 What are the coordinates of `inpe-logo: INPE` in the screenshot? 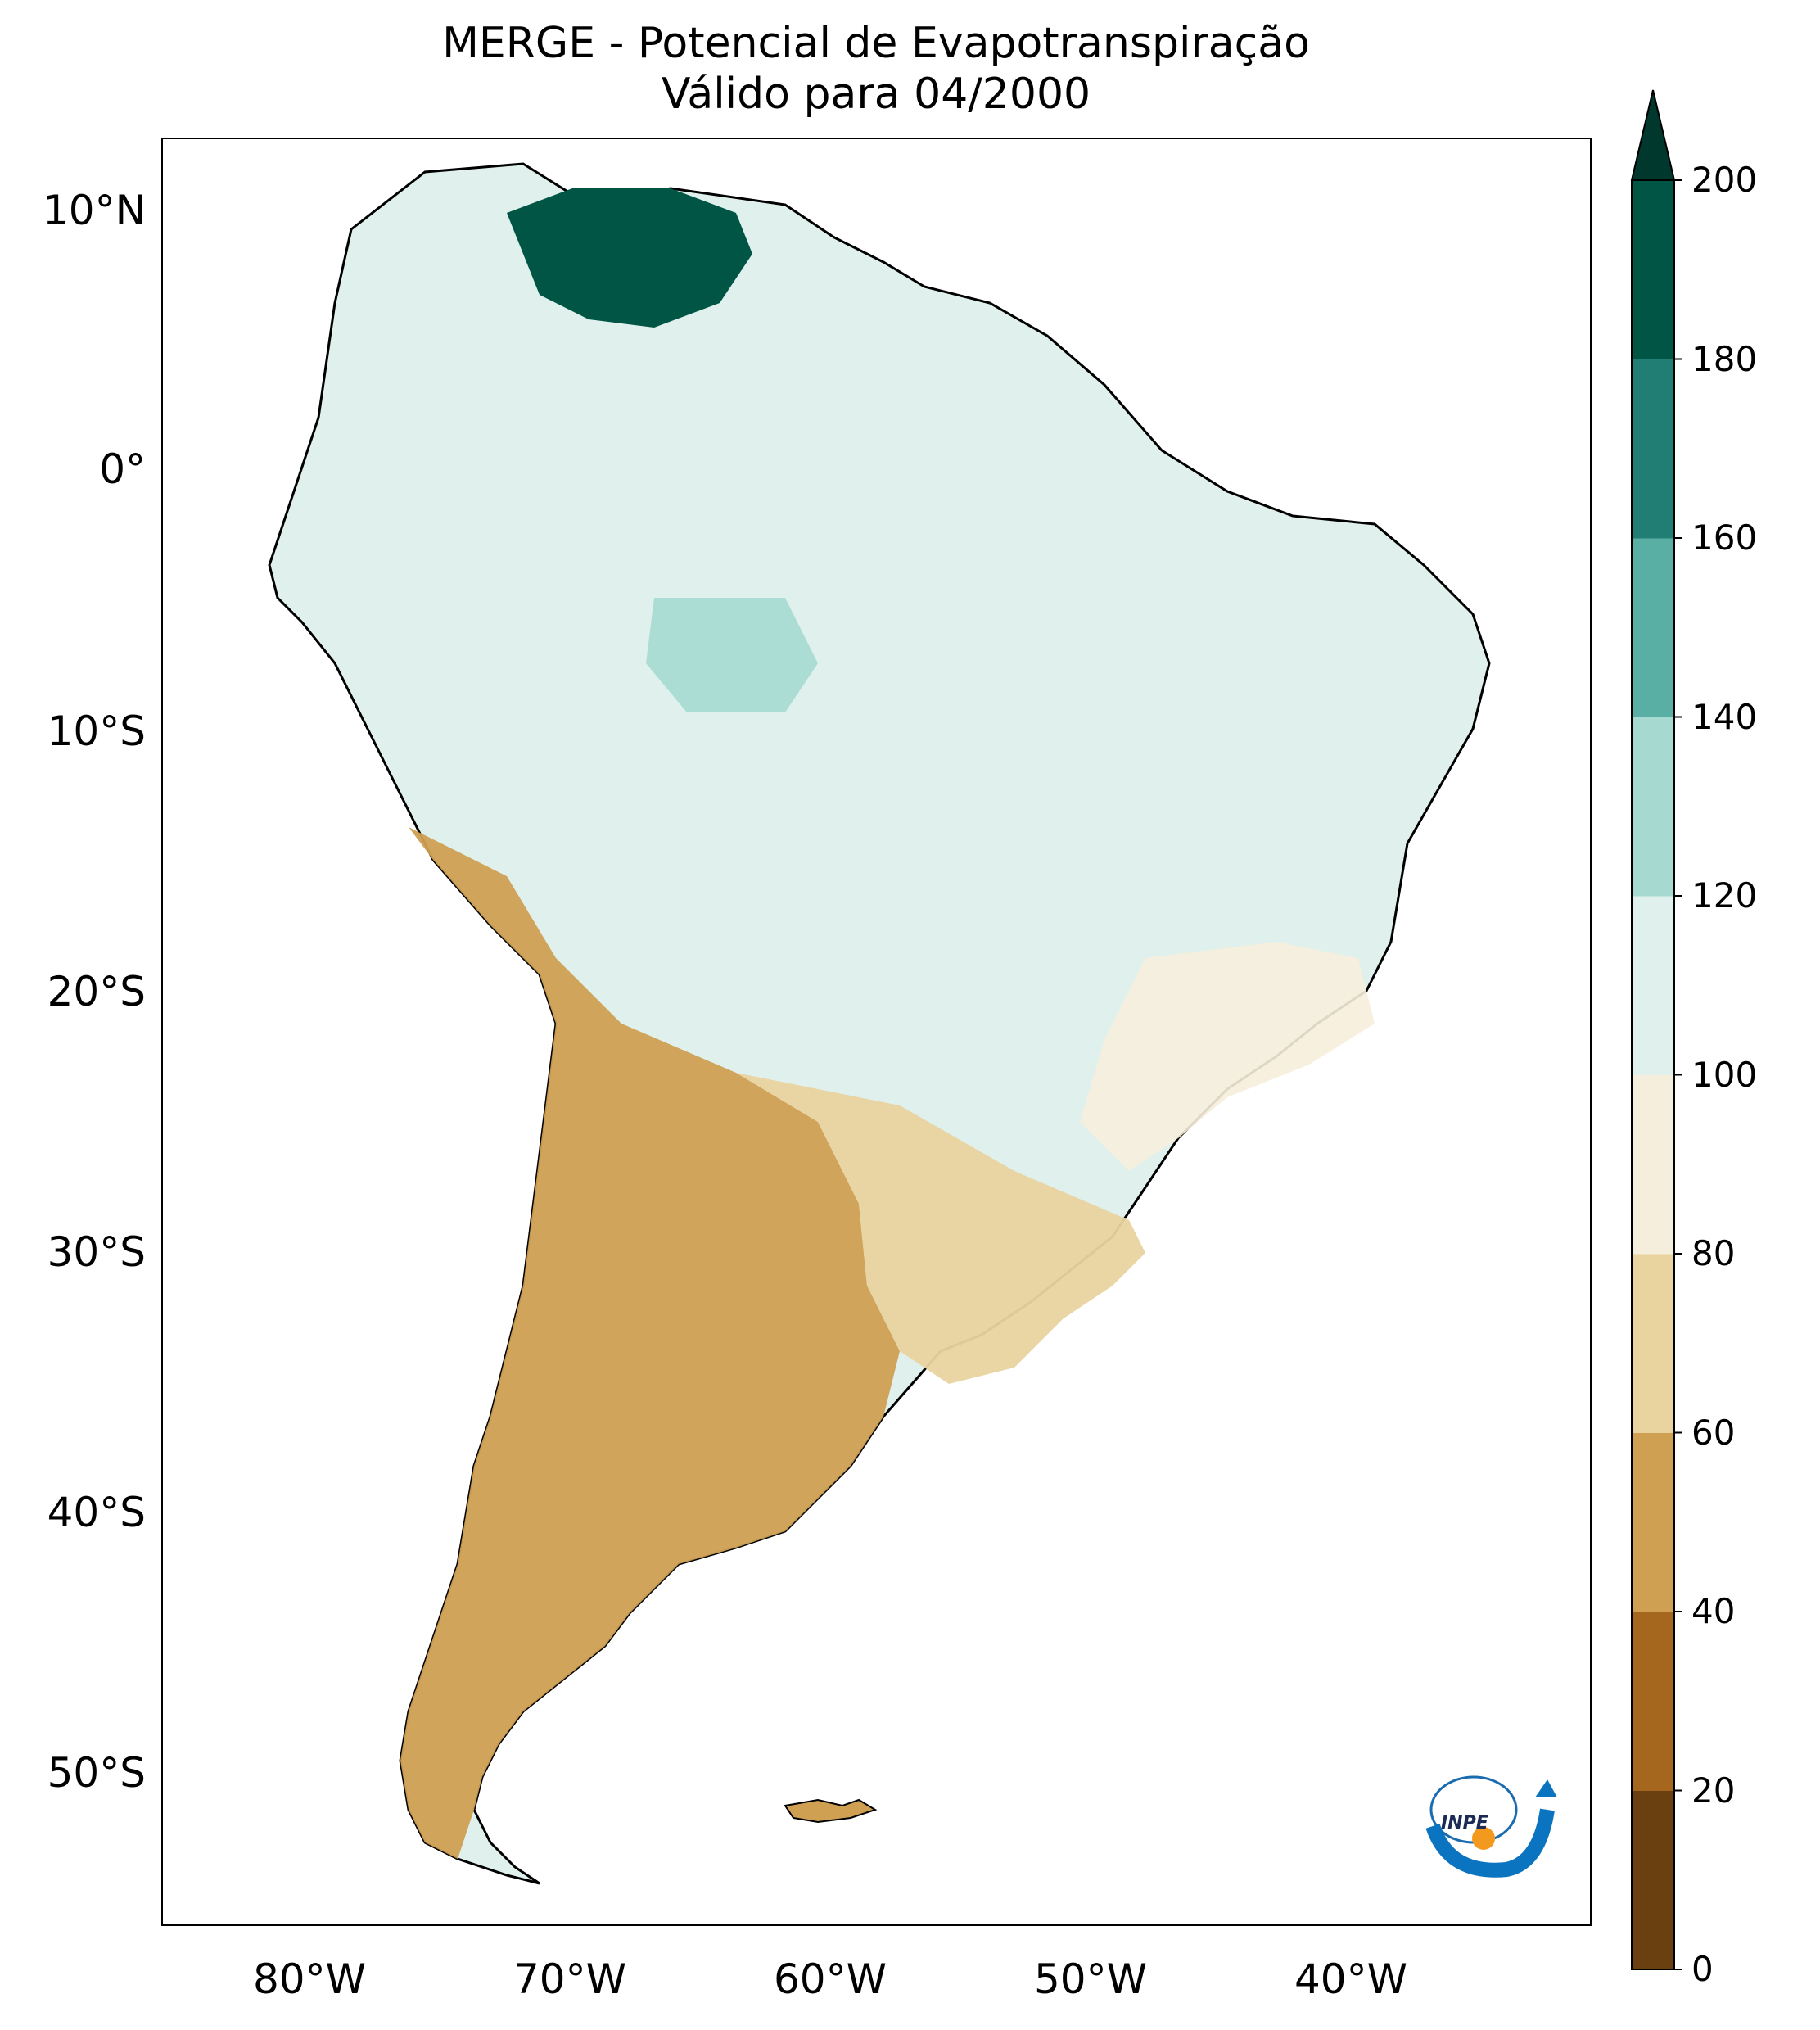 It's located at (1491, 1826).